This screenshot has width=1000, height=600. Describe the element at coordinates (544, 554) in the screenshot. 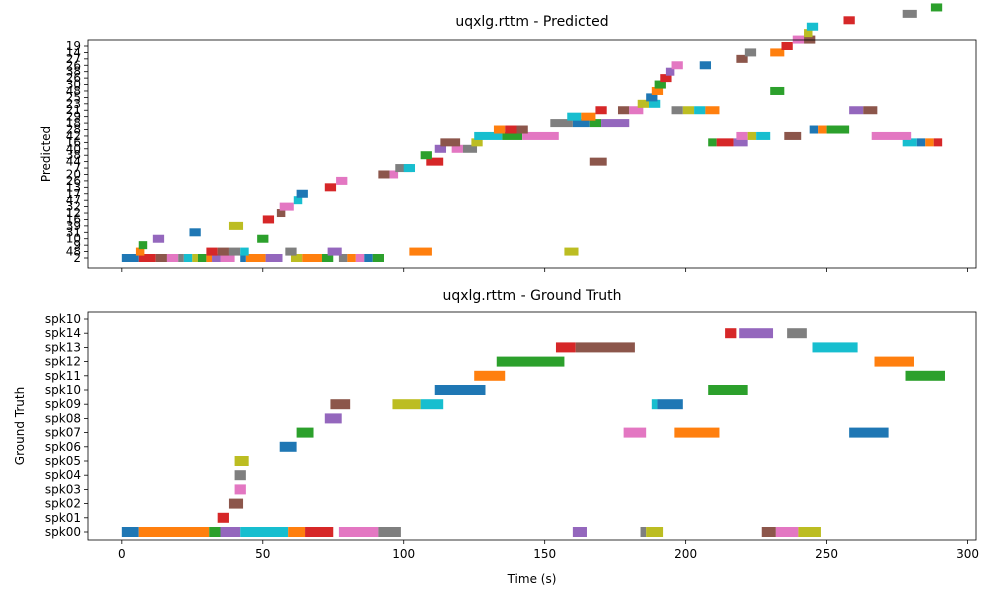

I see `bottom-x-tick-label: 150` at that location.